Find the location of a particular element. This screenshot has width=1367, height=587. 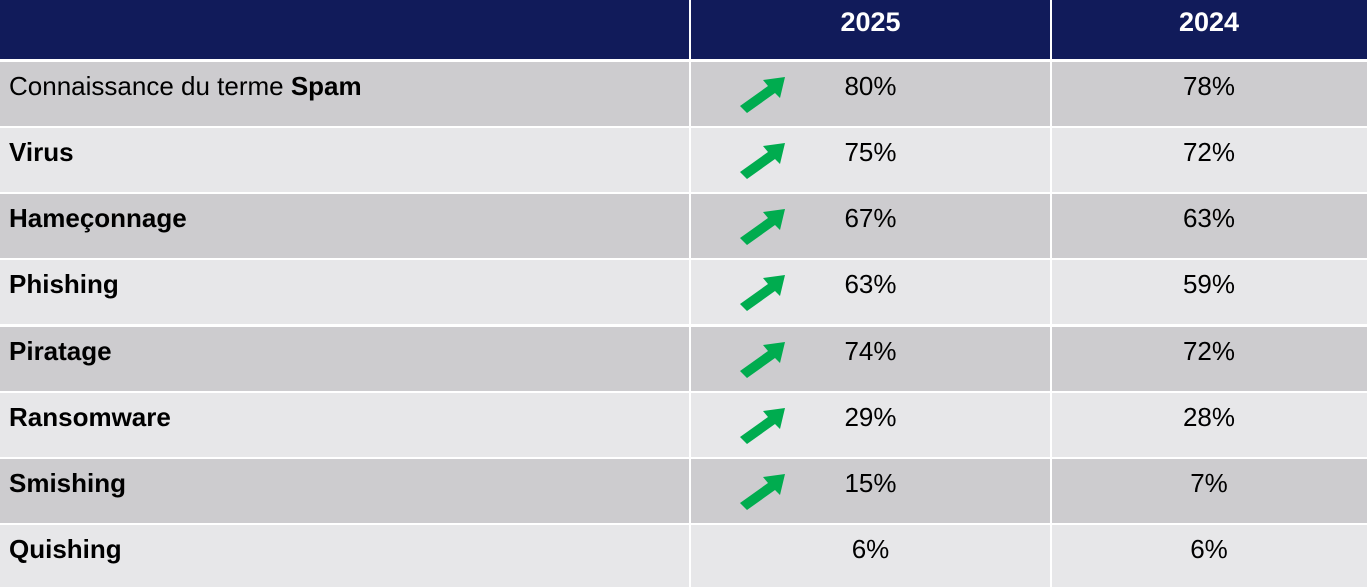

row-label-term: Hameçonnage is located at coordinates (98, 218).